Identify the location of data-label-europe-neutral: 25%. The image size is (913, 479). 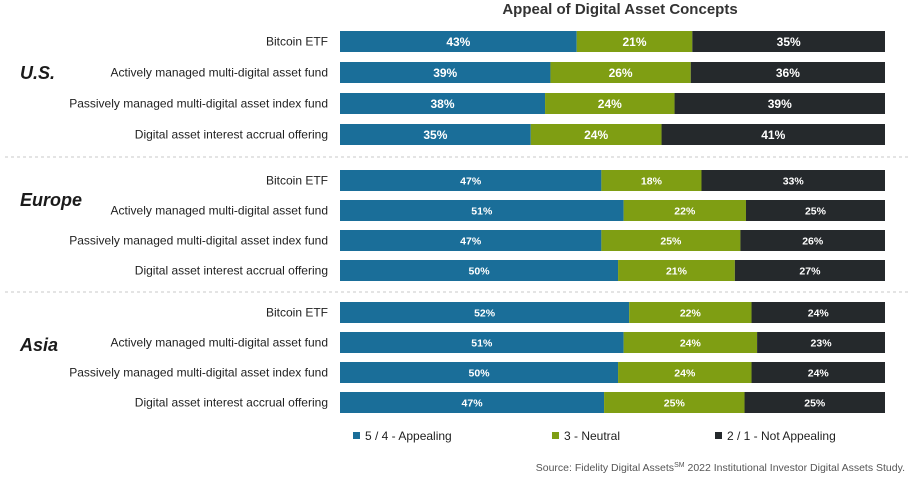
(671, 241).